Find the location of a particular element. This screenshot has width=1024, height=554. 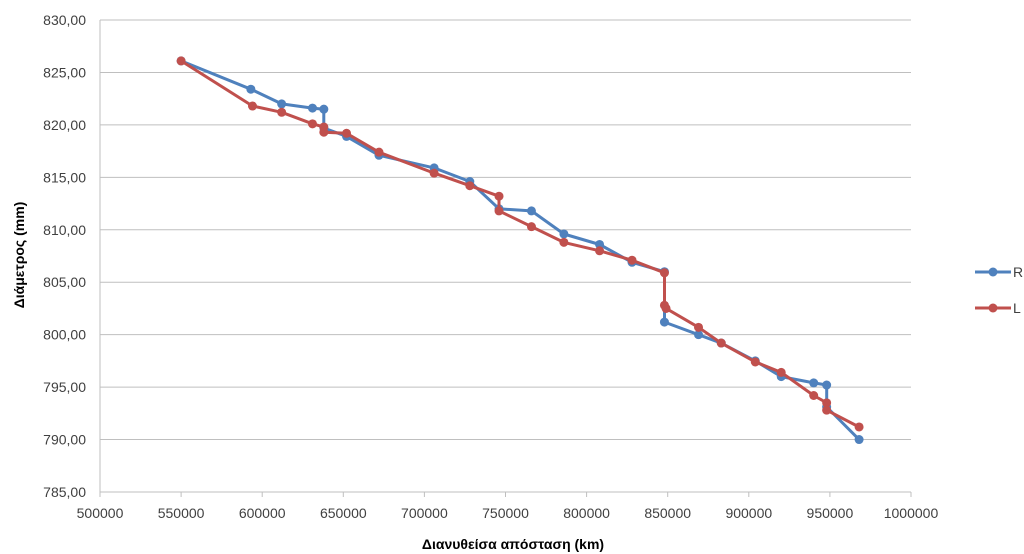

x-tick-label: 750000 is located at coordinates (505, 513).